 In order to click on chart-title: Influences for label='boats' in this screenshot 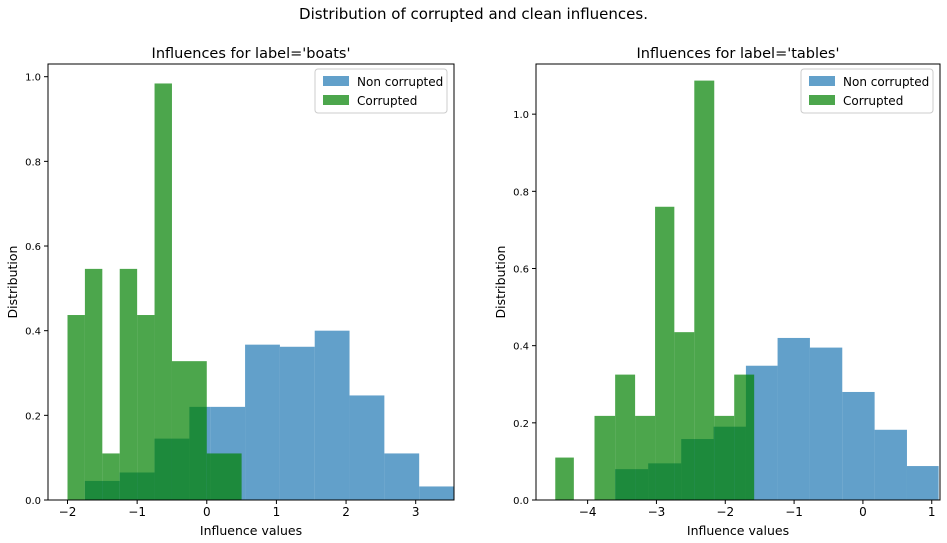, I will do `click(251, 54)`.